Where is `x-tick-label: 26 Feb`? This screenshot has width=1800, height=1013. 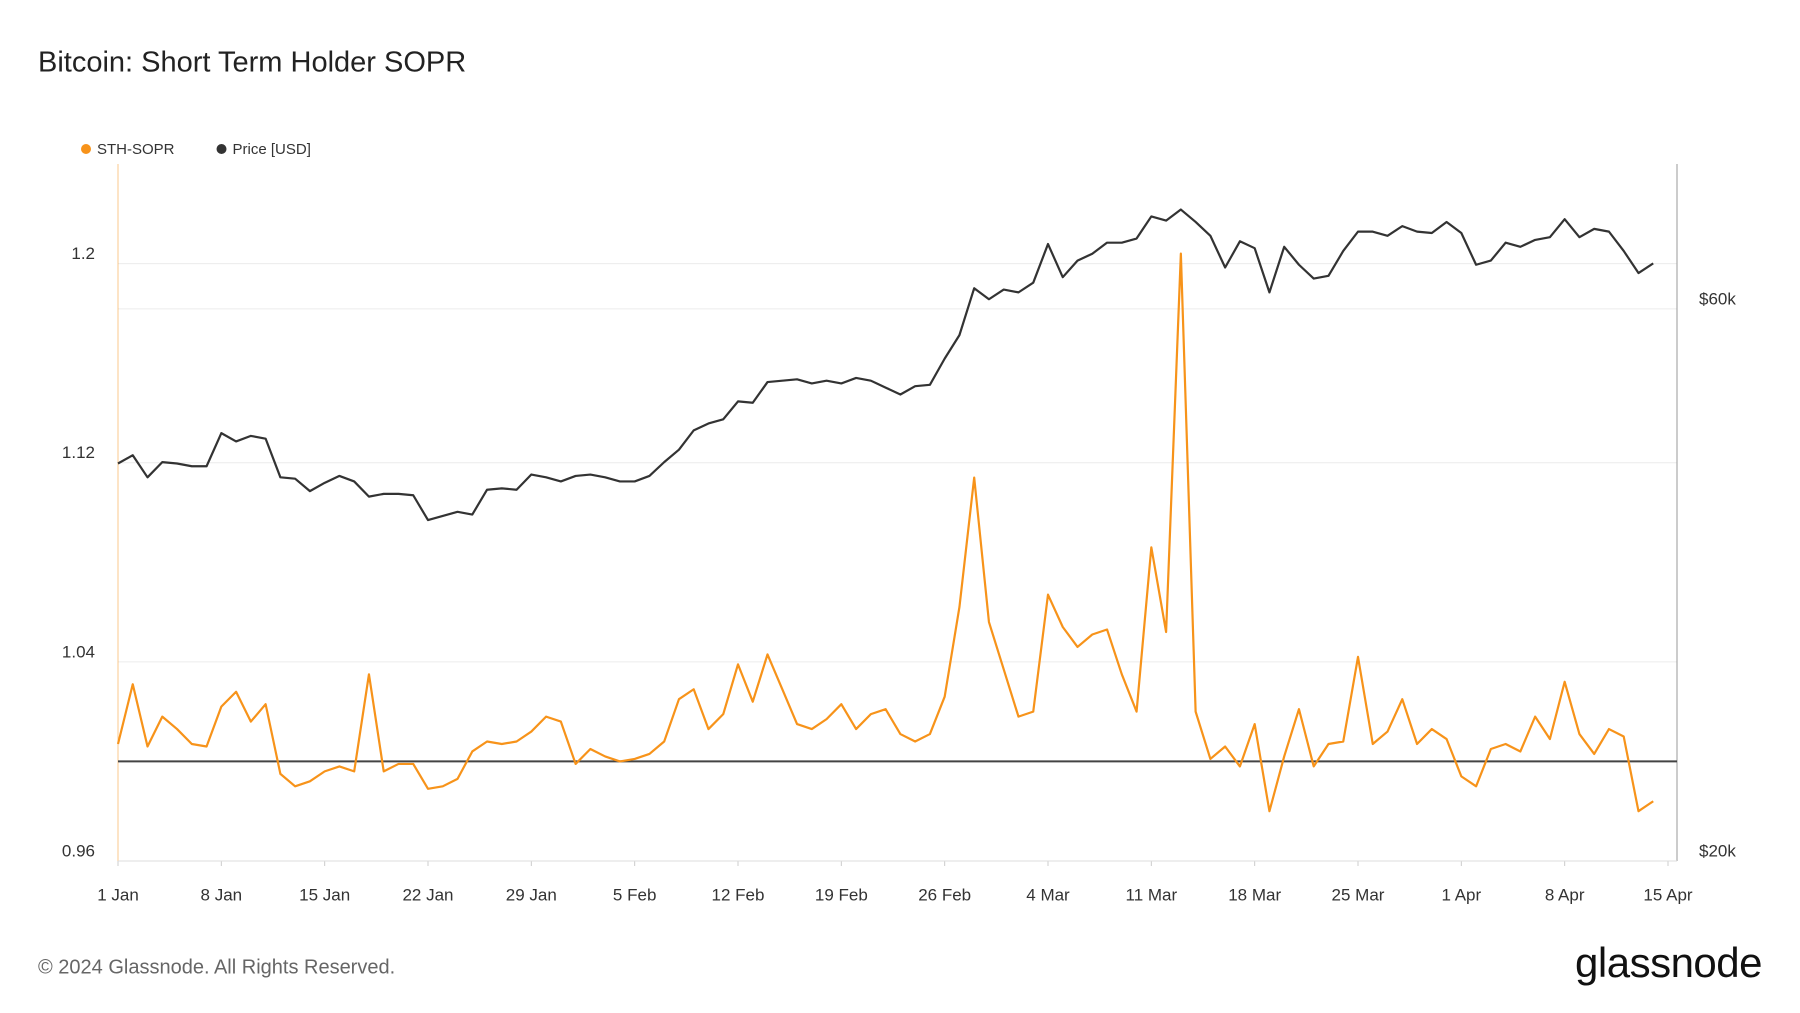 x-tick-label: 26 Feb is located at coordinates (944, 894).